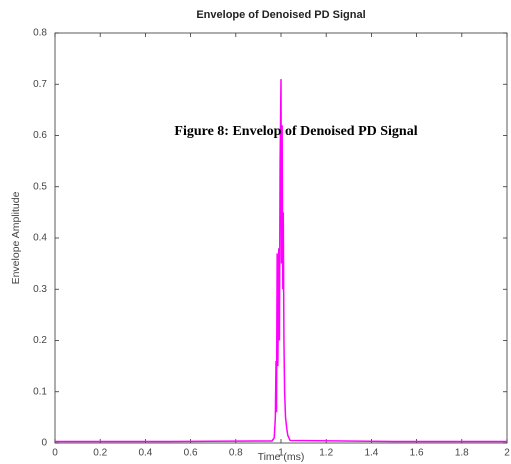 This screenshot has width=511, height=464. Describe the element at coordinates (295, 131) in the screenshot. I see `figure-caption: Figure 8: Envelop of Denoised PD Signal` at that location.